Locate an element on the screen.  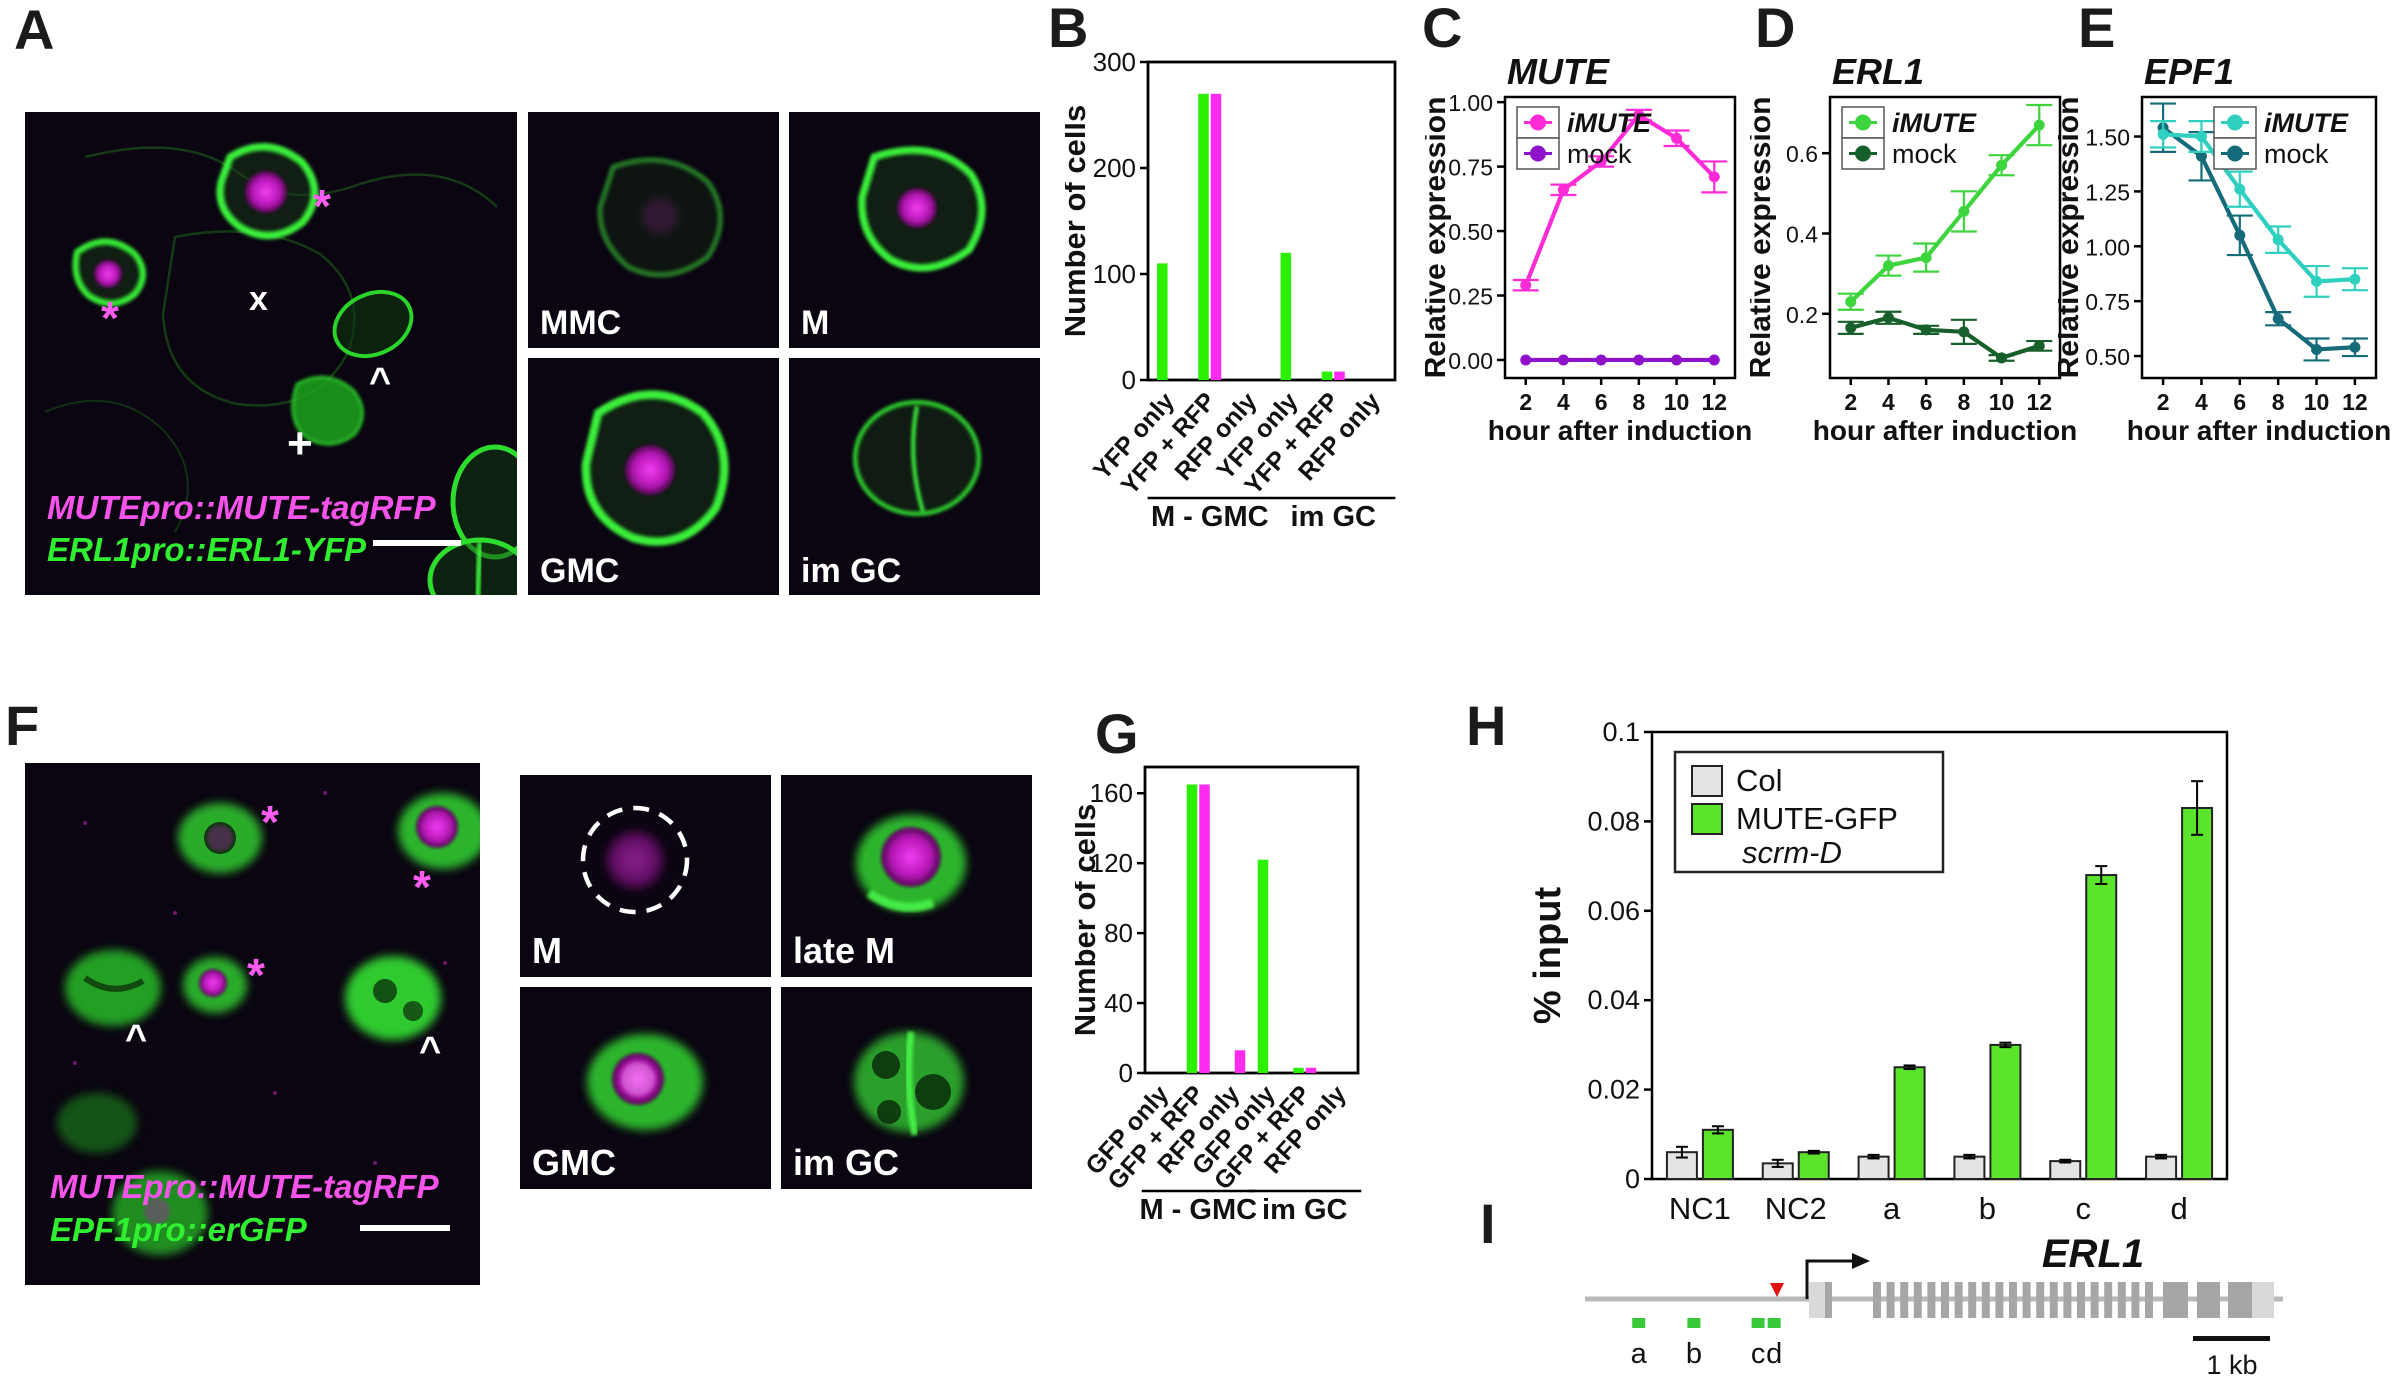
panel-a-tile-imgc: im GC is located at coordinates (914, 476).